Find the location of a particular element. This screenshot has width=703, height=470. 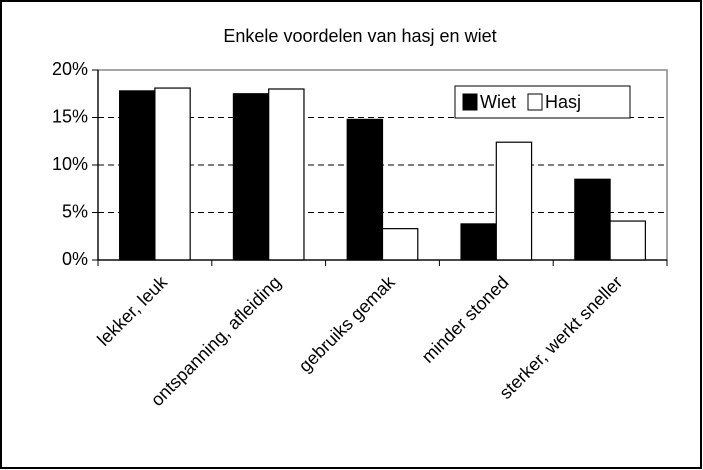

y-tick-label: 5% is located at coordinates (75, 211).